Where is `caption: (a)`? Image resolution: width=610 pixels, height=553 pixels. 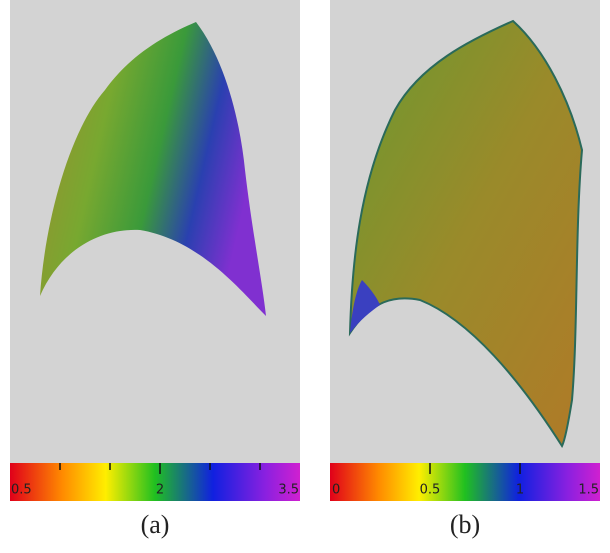 caption: (a) is located at coordinates (155, 524).